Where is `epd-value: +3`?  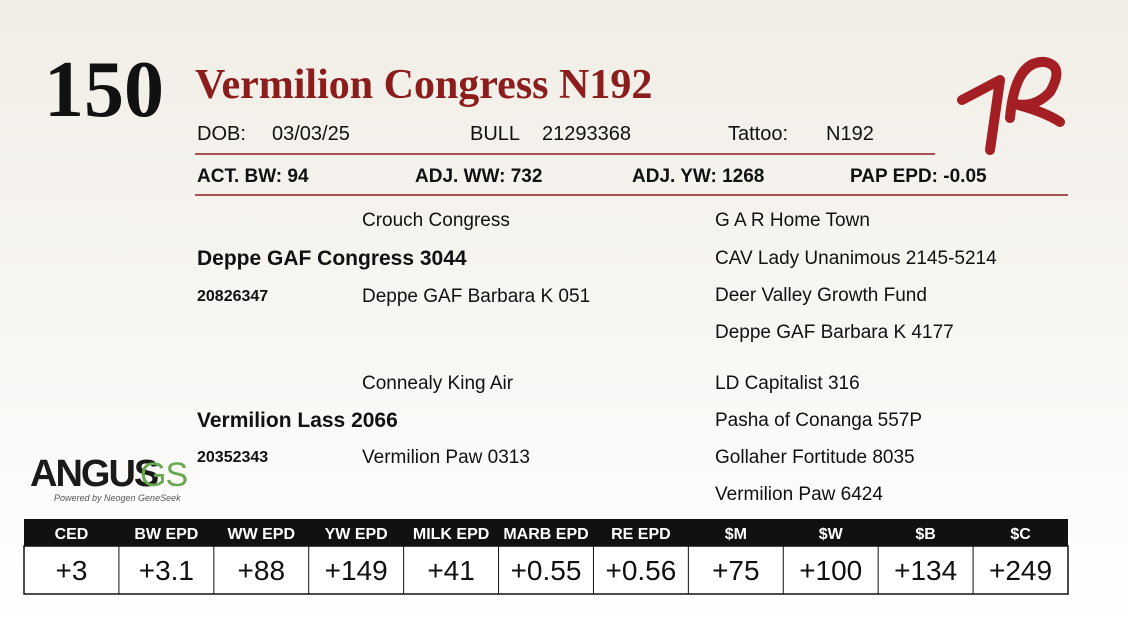
epd-value: +3 is located at coordinates (71, 570).